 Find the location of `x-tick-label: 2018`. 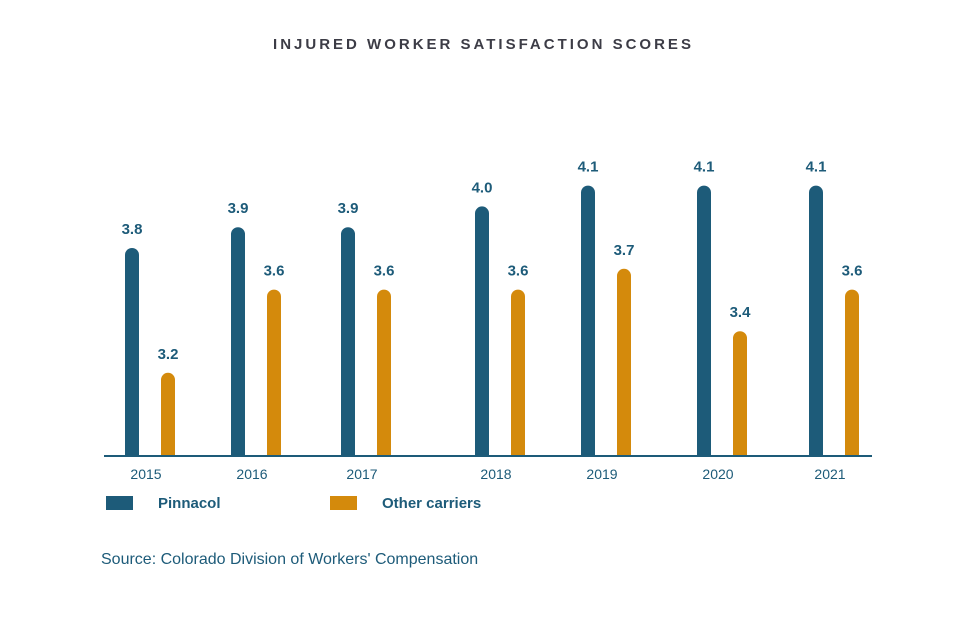

x-tick-label: 2018 is located at coordinates (495, 474).